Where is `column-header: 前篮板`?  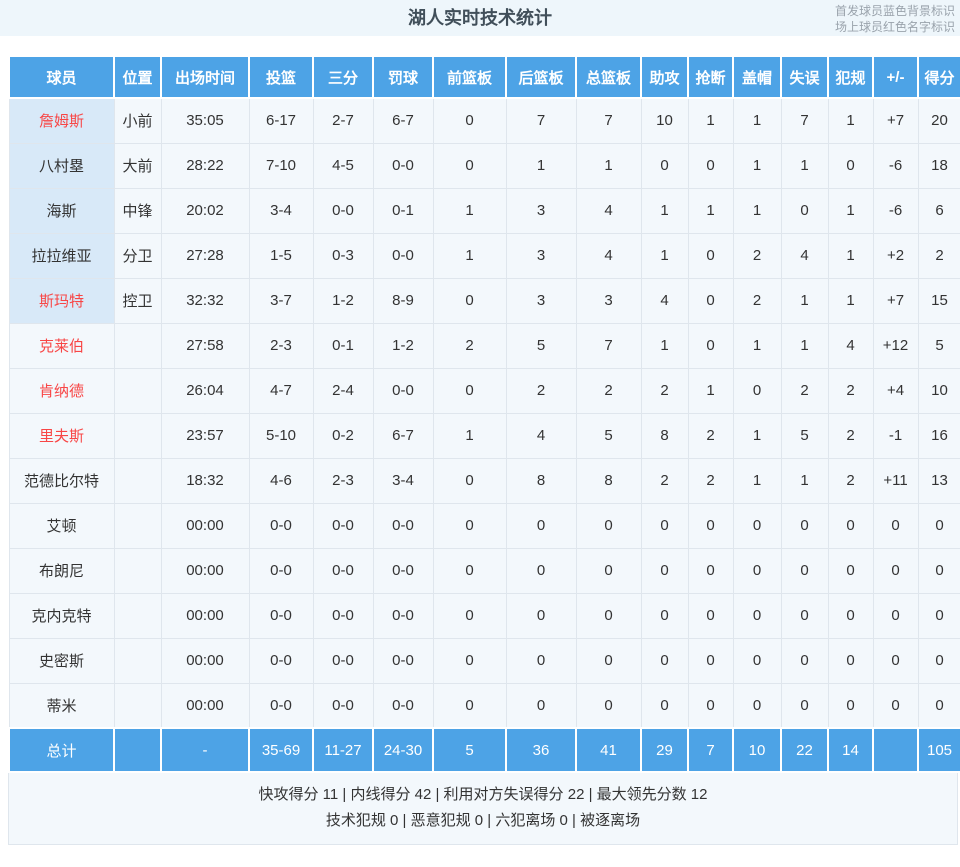
column-header: 前篮板 is located at coordinates (469, 77).